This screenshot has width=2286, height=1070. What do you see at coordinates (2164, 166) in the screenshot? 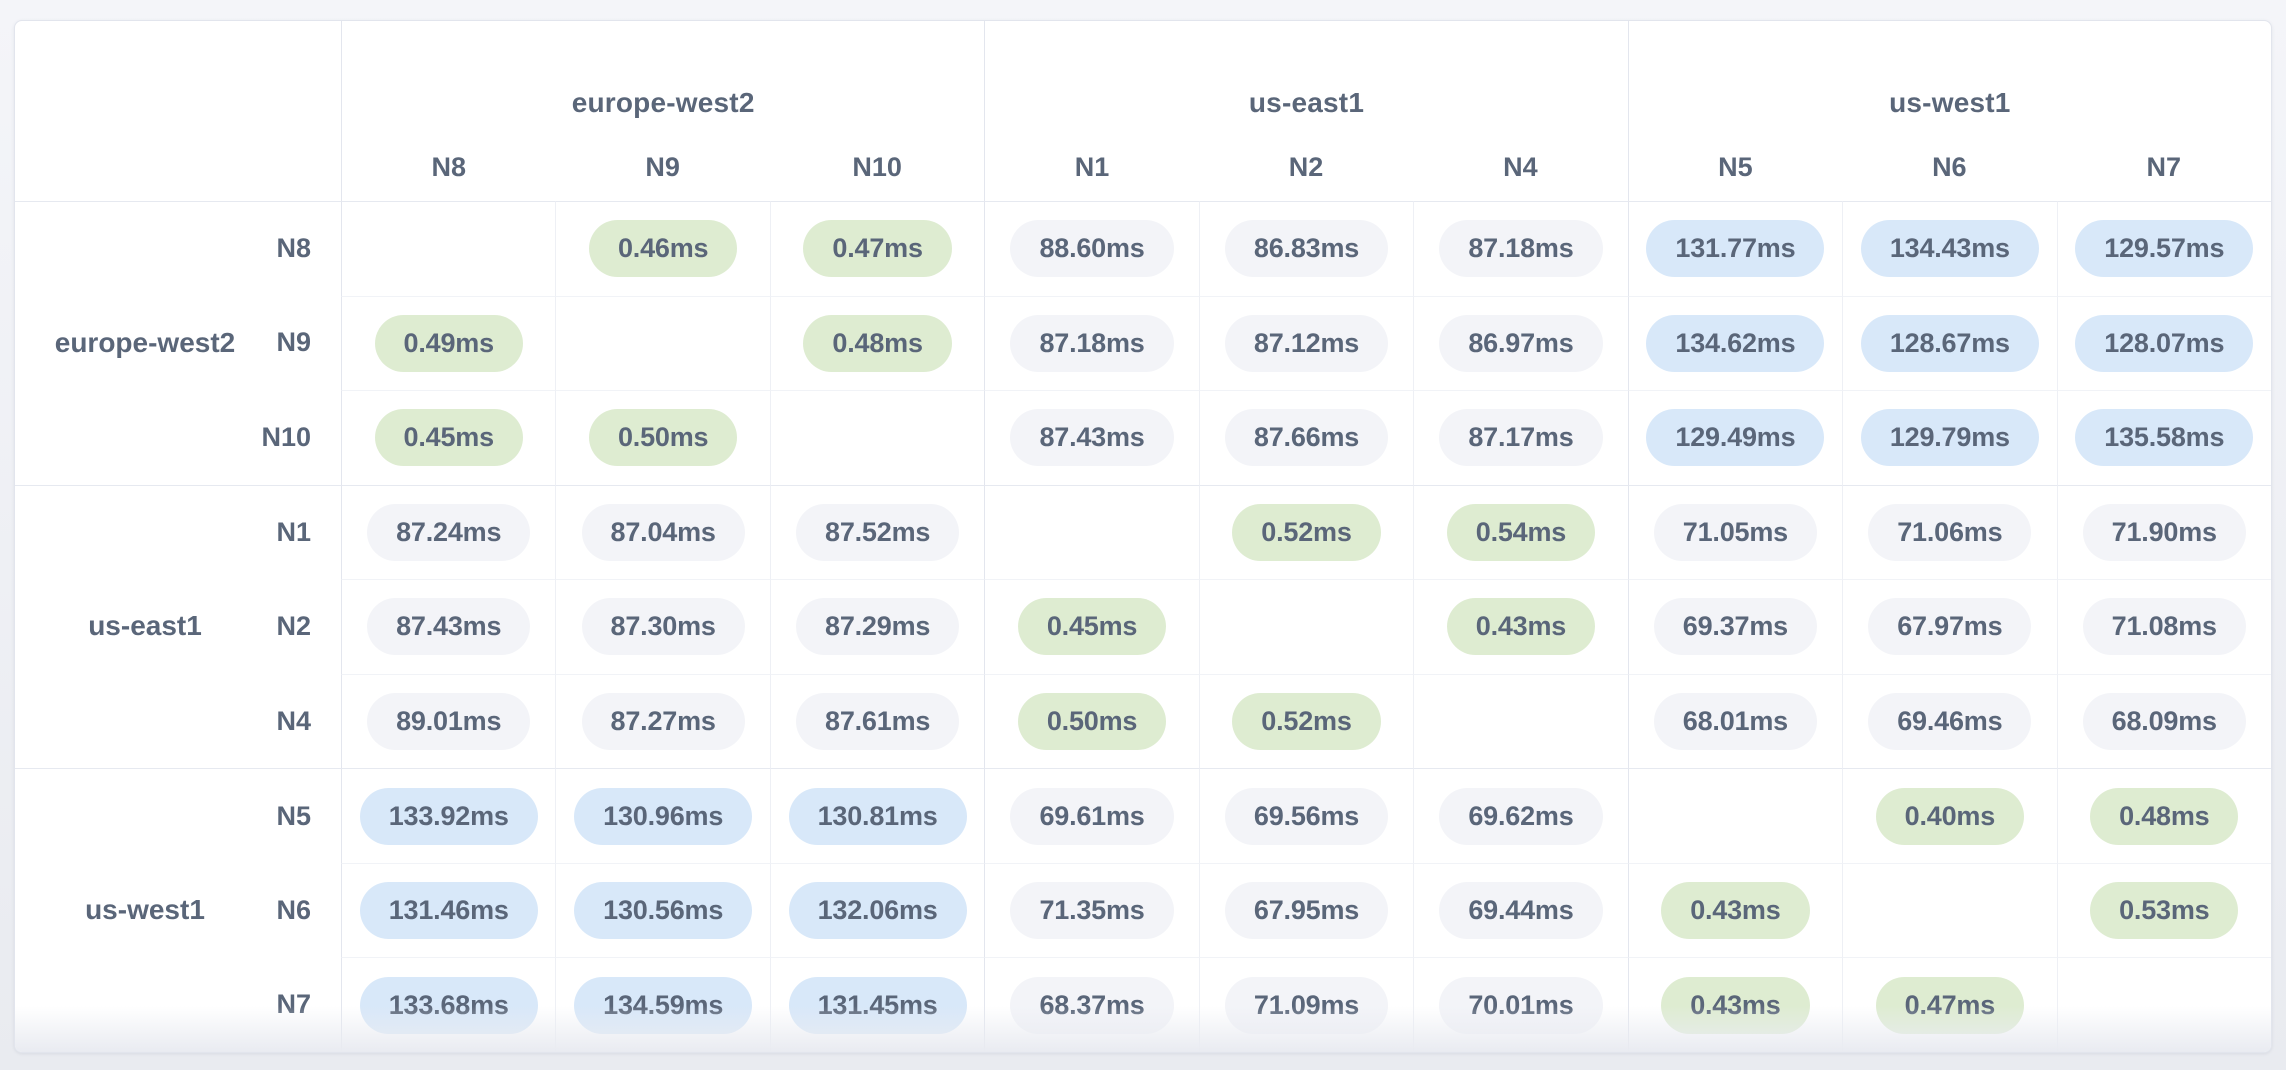
I see `column-node-header-N7: N7` at bounding box center [2164, 166].